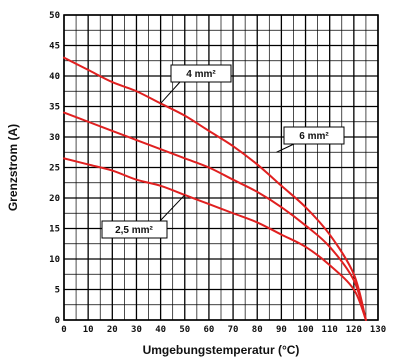 The height and width of the screenshot is (360, 398). What do you see at coordinates (54, 138) in the screenshot?
I see `y-tick-label: 30` at bounding box center [54, 138].